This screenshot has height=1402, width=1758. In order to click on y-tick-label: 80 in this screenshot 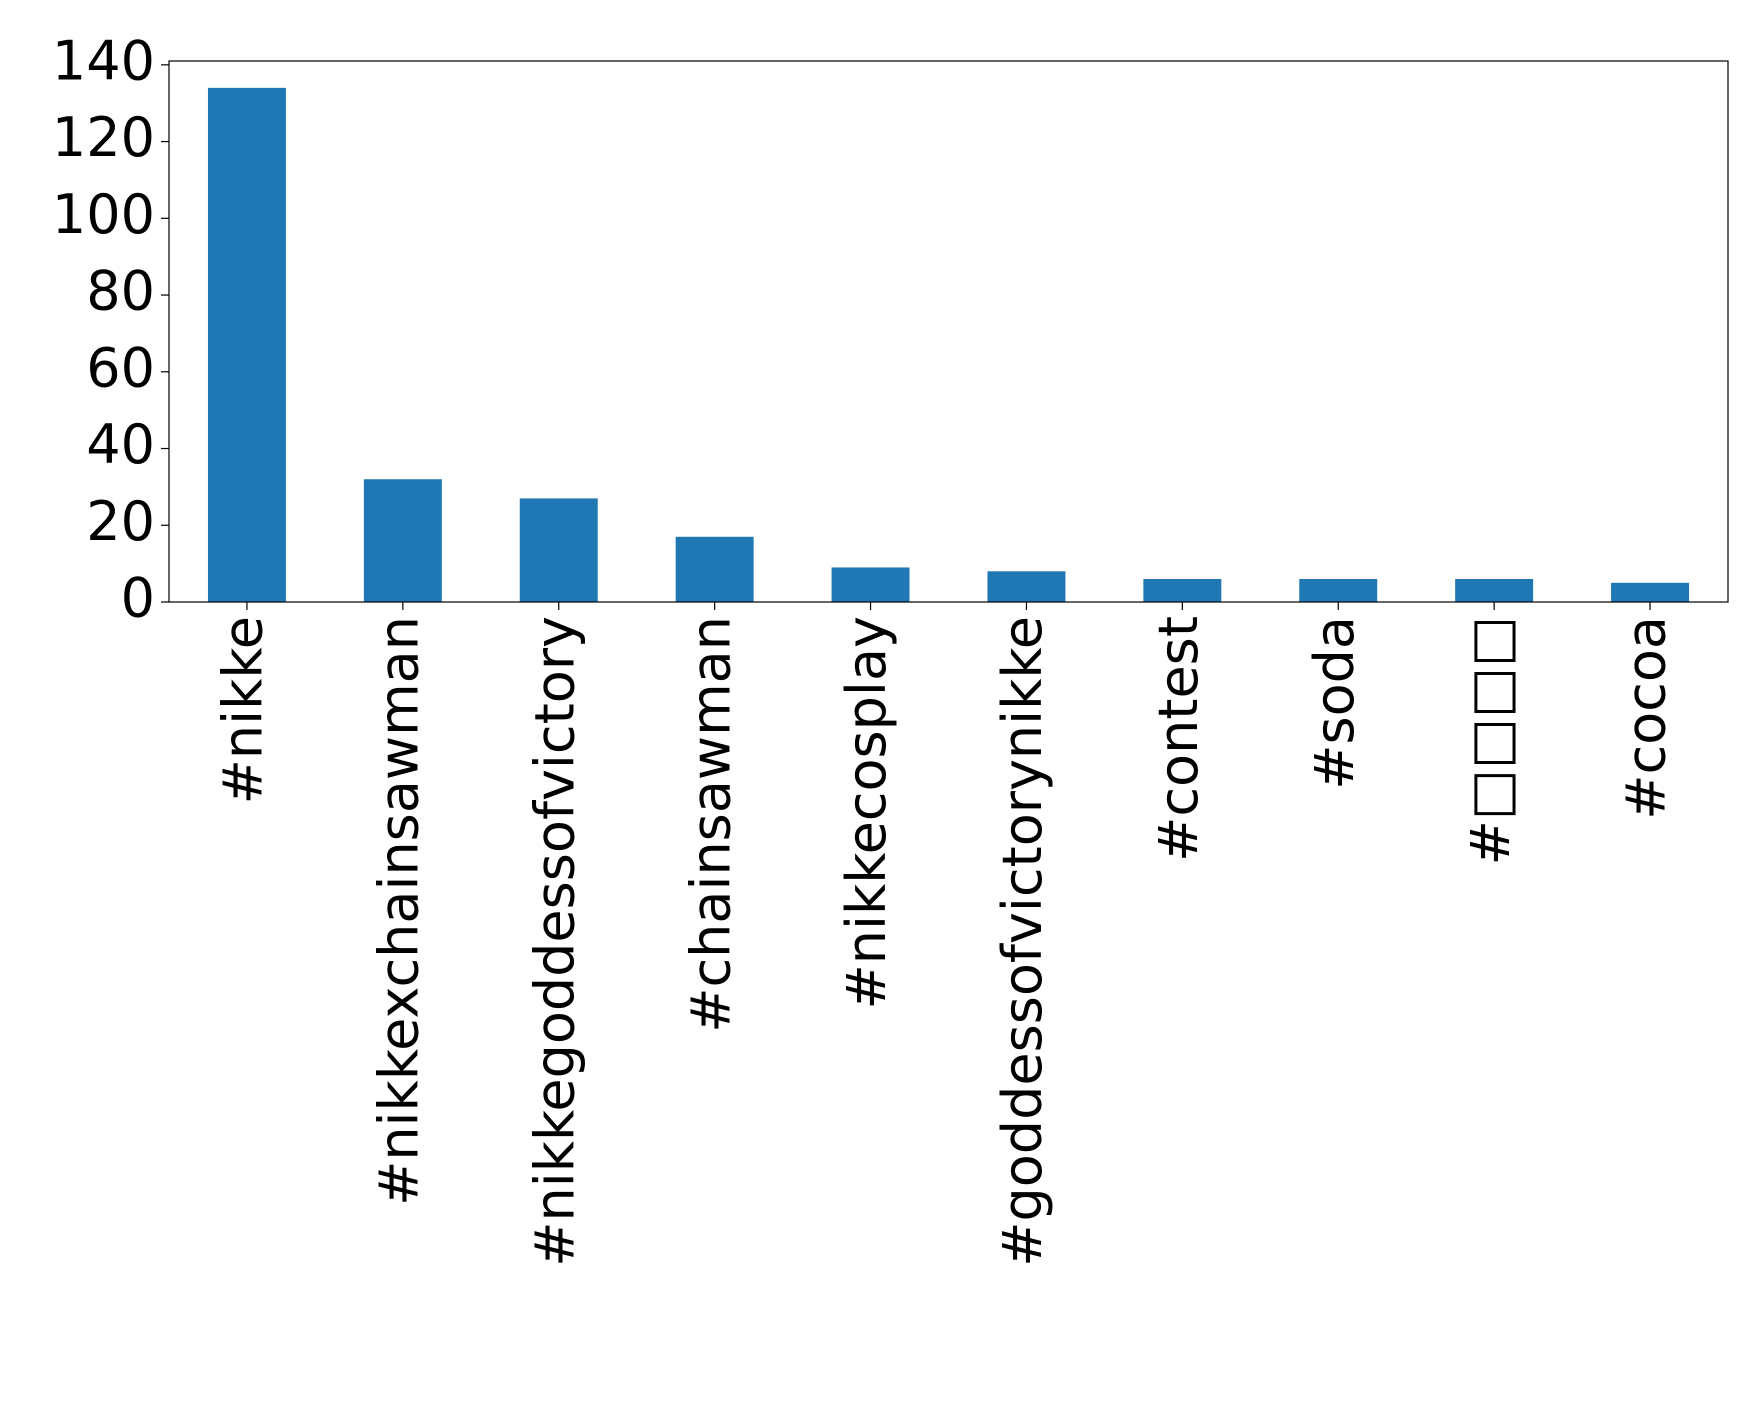, I will do `click(120, 291)`.